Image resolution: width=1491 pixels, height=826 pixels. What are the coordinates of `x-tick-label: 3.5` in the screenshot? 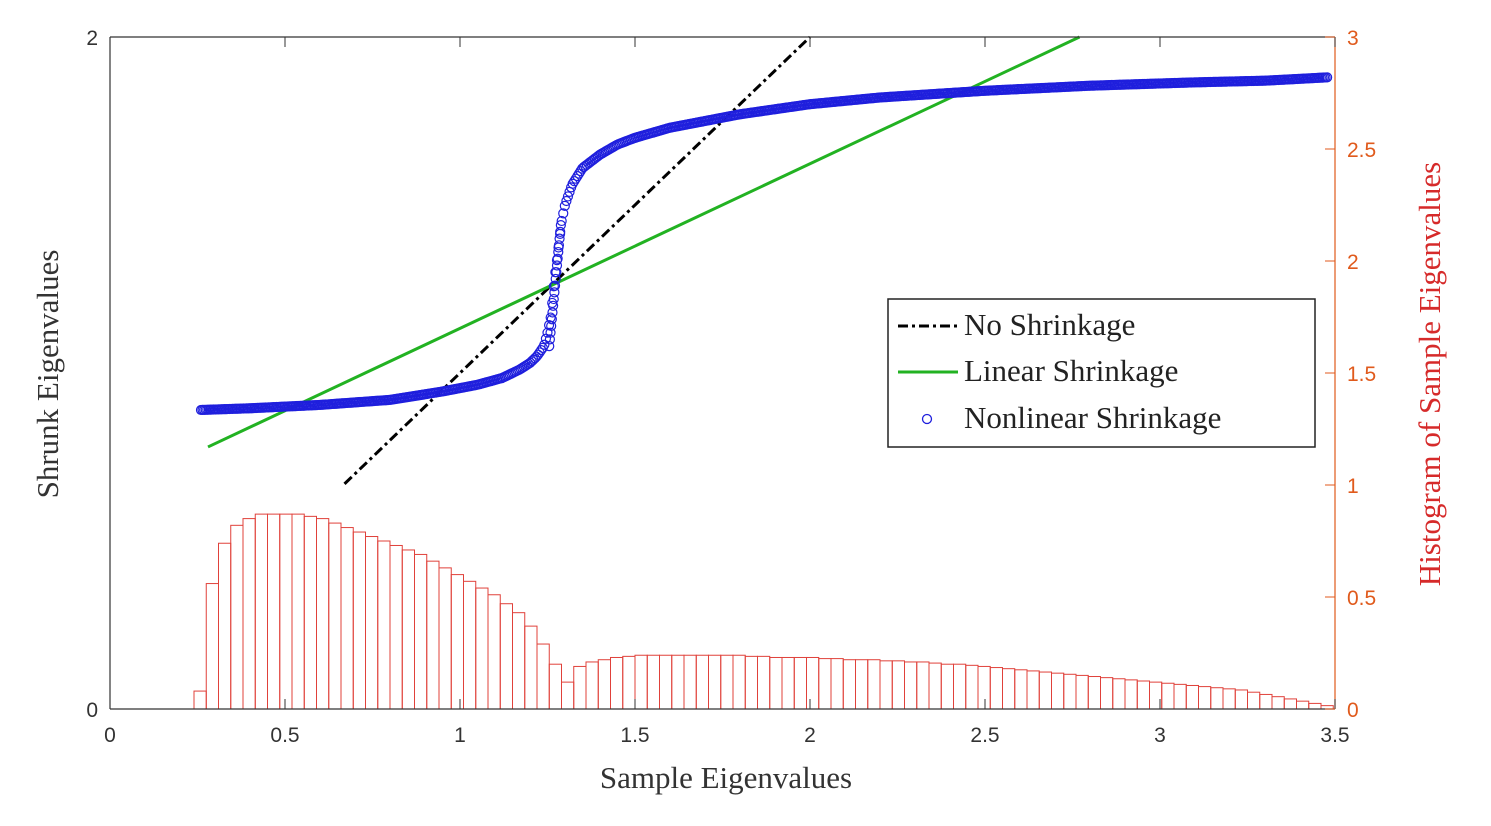 It's located at (1334, 735).